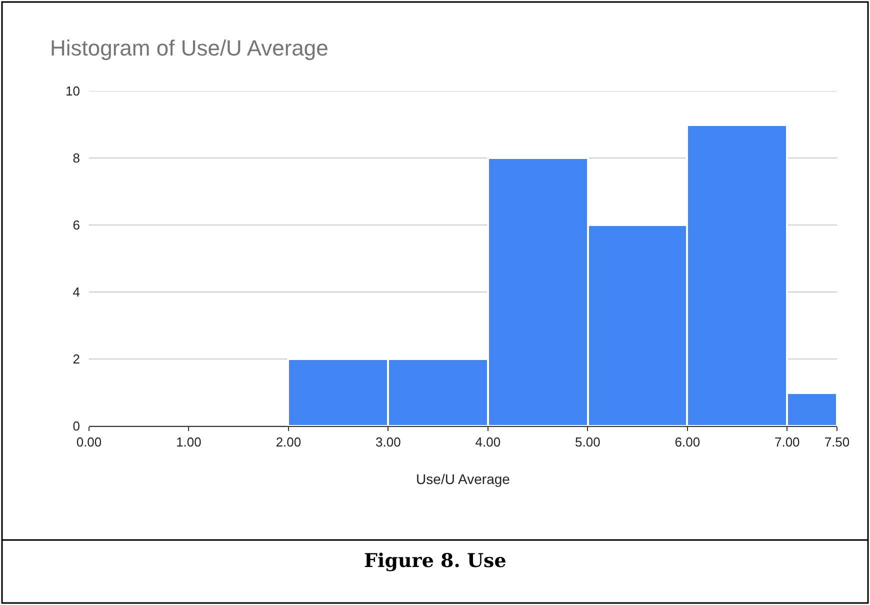 This screenshot has width=870, height=605. What do you see at coordinates (189, 442) in the screenshot?
I see `x-tick-label: 1.00` at bounding box center [189, 442].